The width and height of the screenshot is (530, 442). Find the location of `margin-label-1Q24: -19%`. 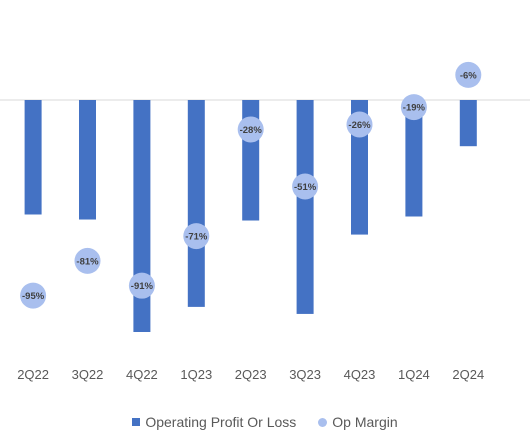

margin-label-1Q24: -19% is located at coordinates (414, 108).